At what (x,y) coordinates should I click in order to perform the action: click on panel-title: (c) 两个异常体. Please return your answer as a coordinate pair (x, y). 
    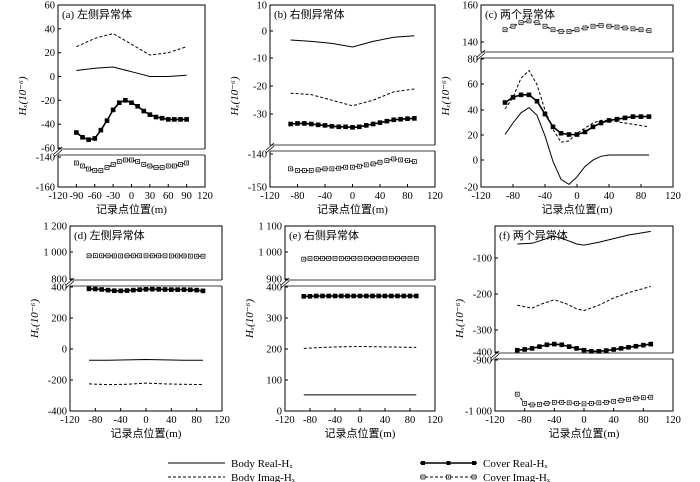
    Looking at the image, I should click on (520, 14).